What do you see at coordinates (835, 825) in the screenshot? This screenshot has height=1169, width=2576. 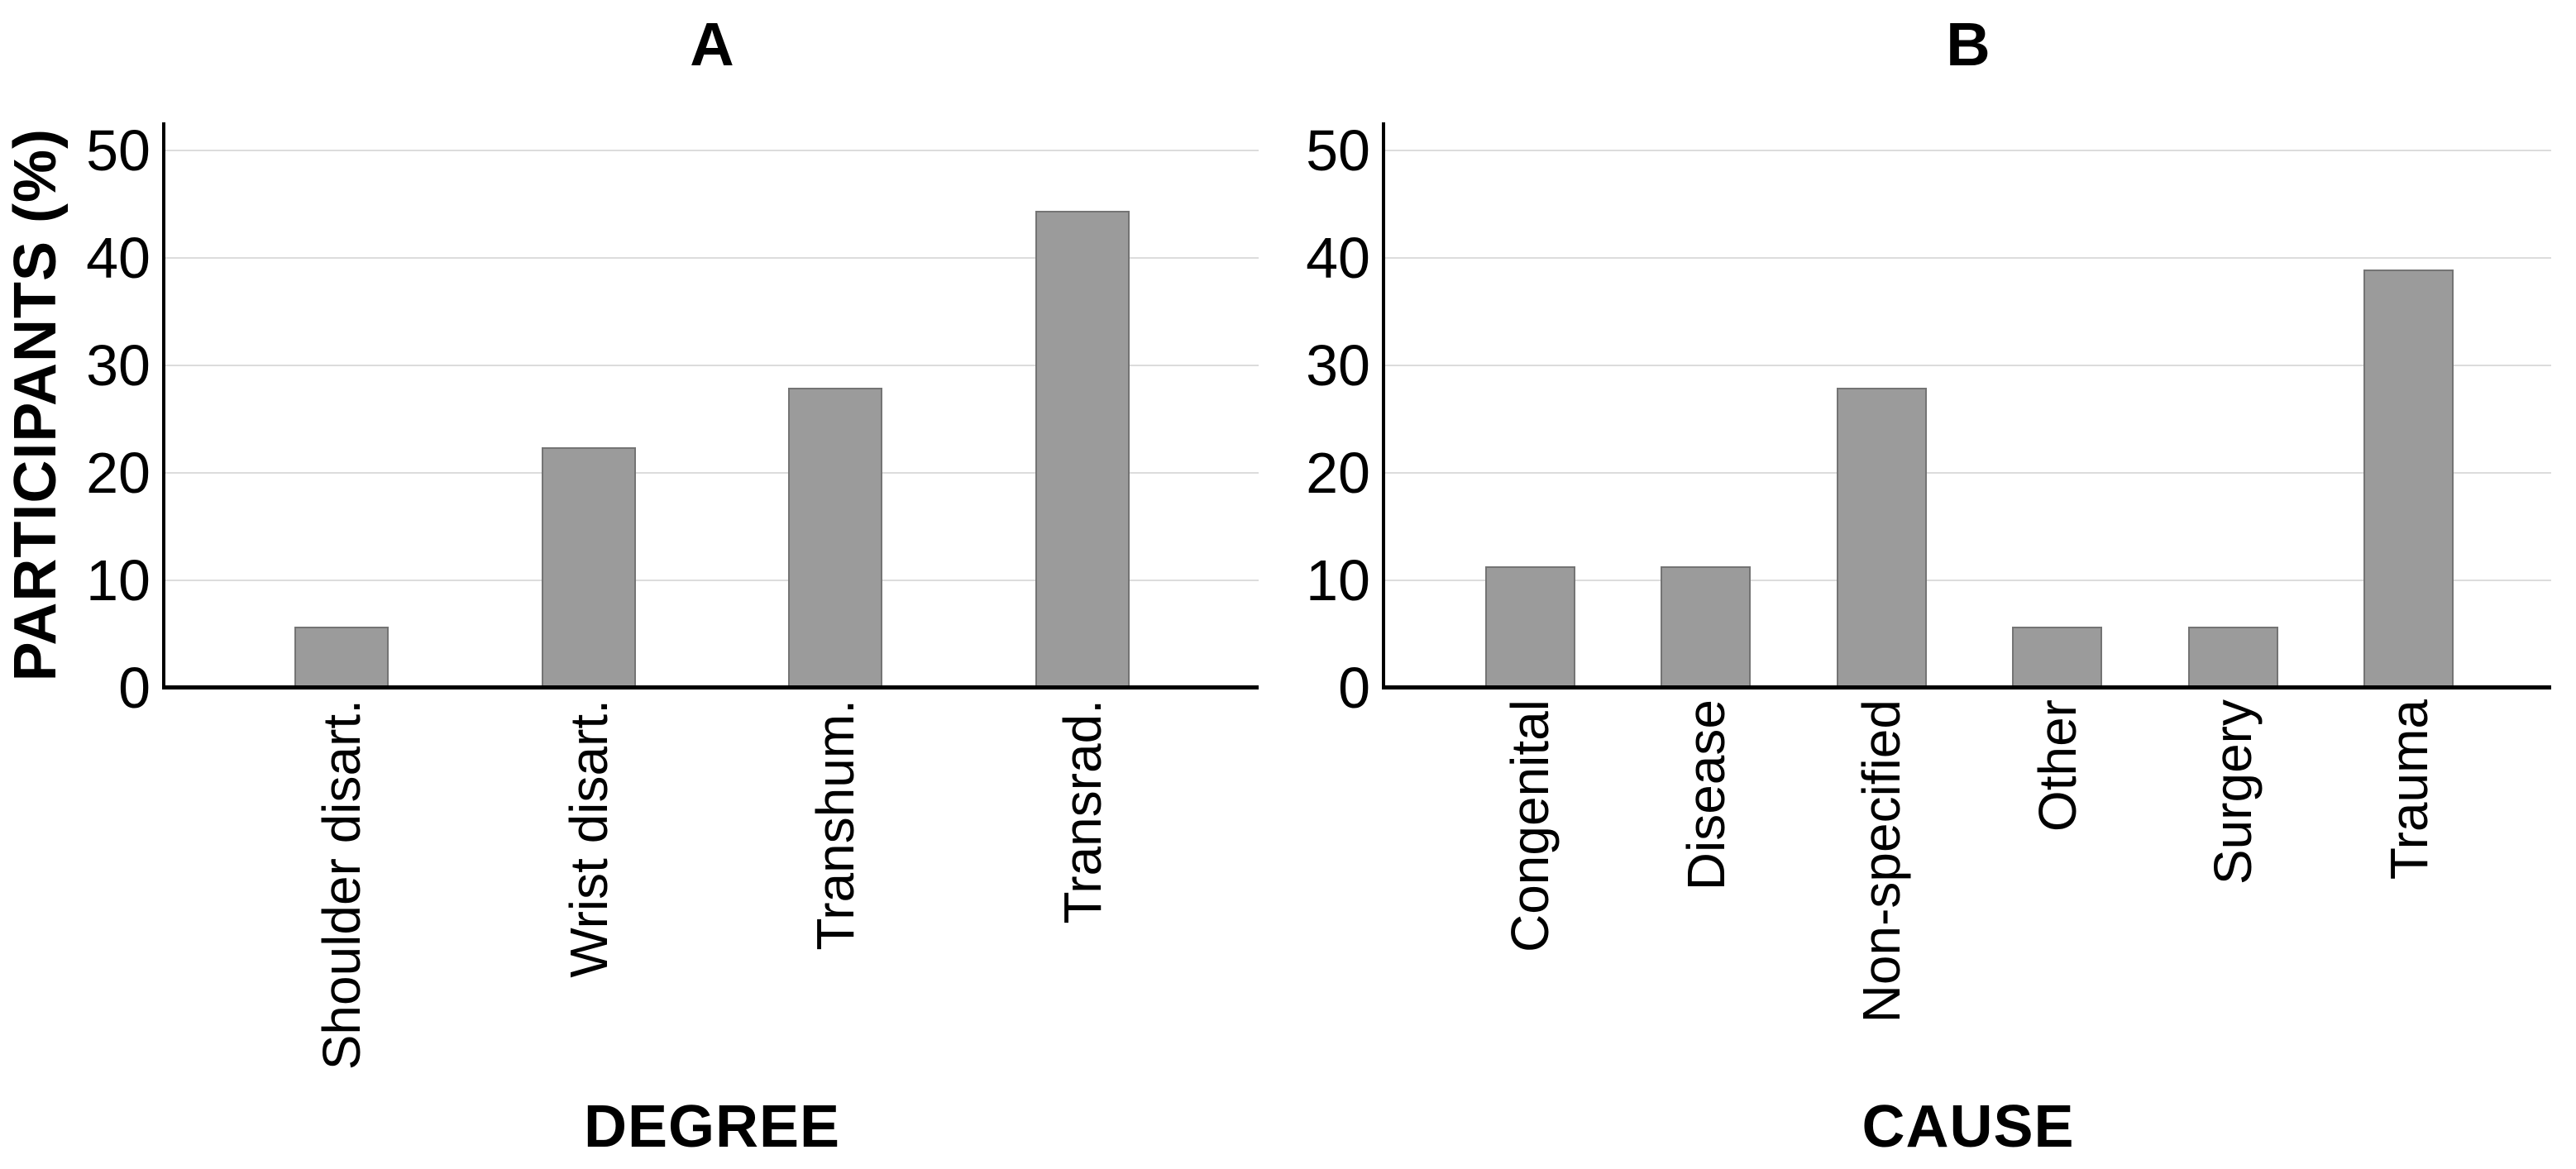 I see `x-category-label-transhum: Transhum.` at bounding box center [835, 825].